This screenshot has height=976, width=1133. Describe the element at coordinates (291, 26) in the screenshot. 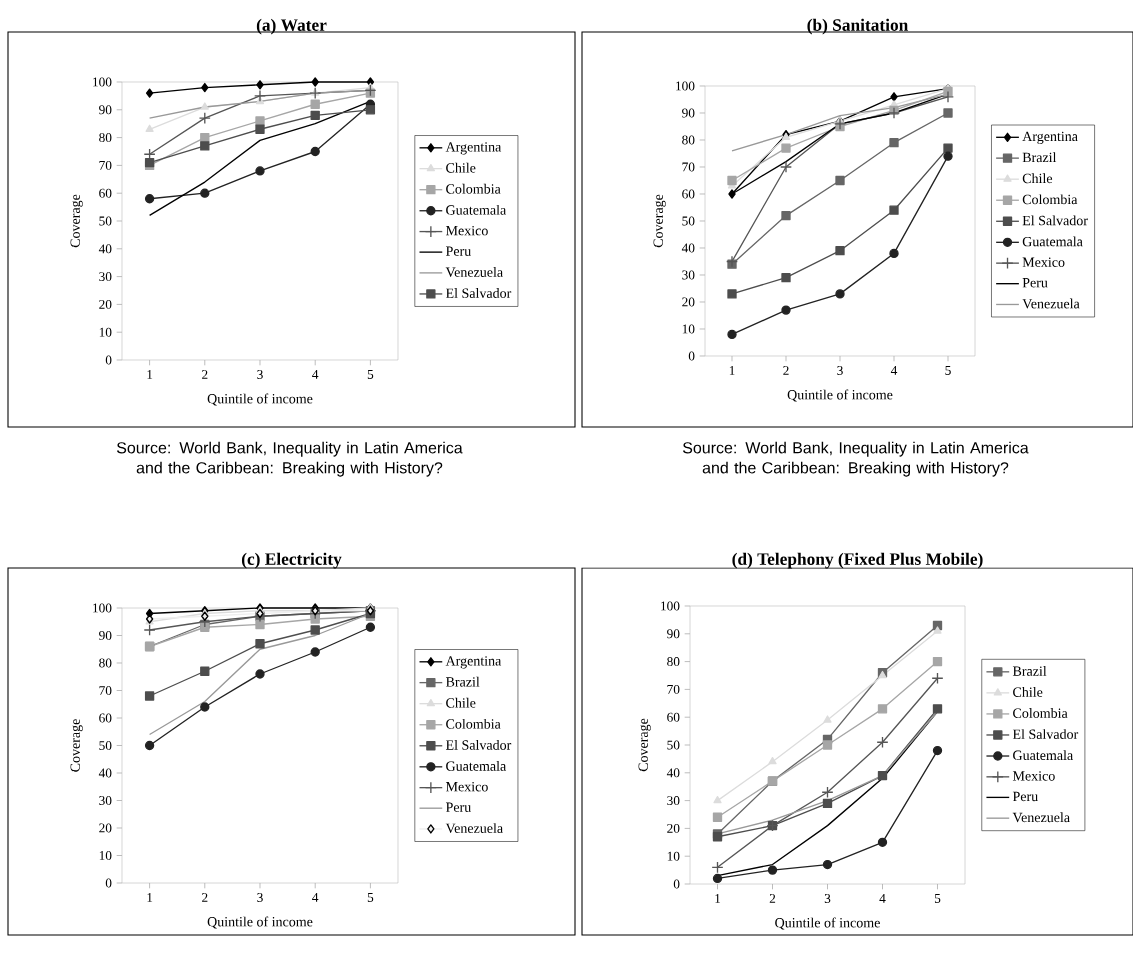

I see `chart-title: (a) Water` at that location.